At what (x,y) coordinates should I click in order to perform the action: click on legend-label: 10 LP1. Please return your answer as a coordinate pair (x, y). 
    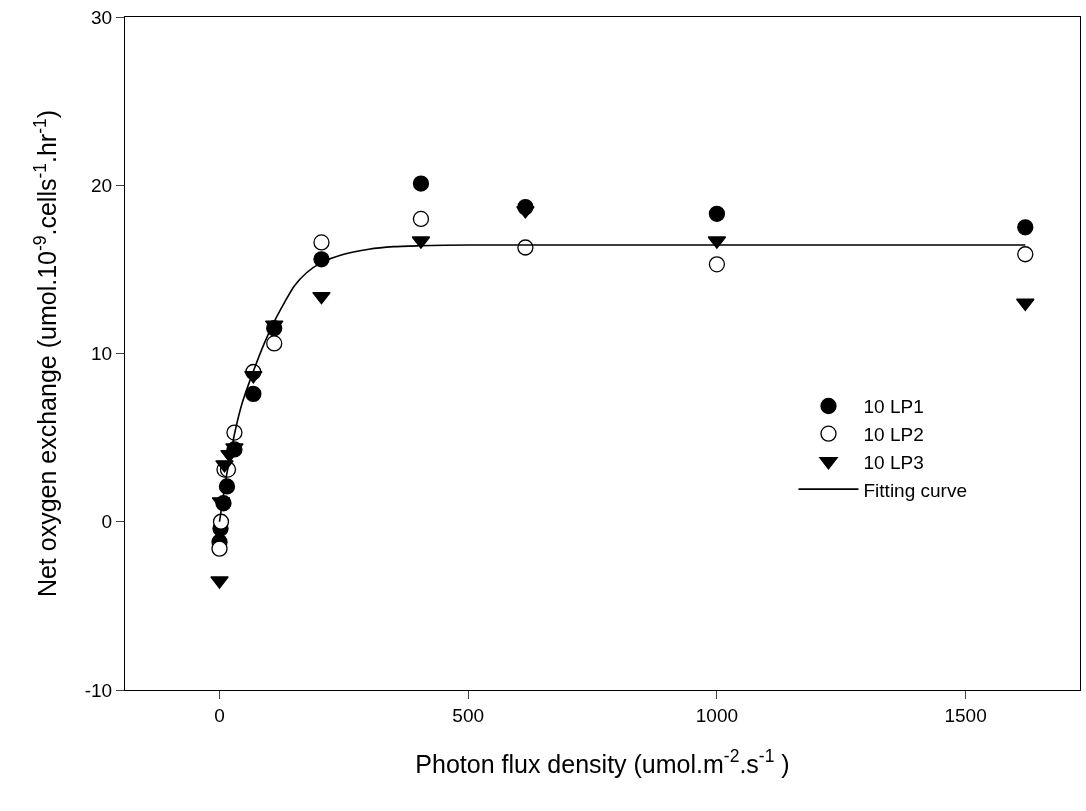
    Looking at the image, I should click on (893, 407).